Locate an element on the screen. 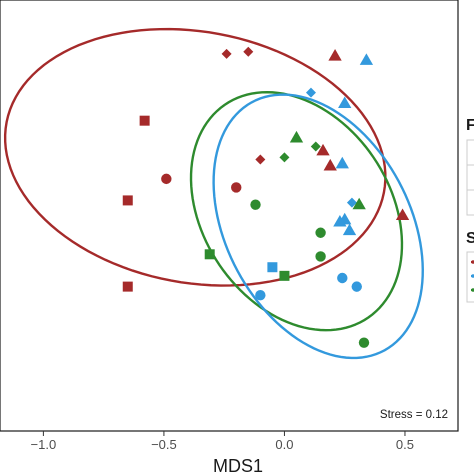 The width and height of the screenshot is (474, 474). x-tick-label: 0.5 is located at coordinates (405, 444).